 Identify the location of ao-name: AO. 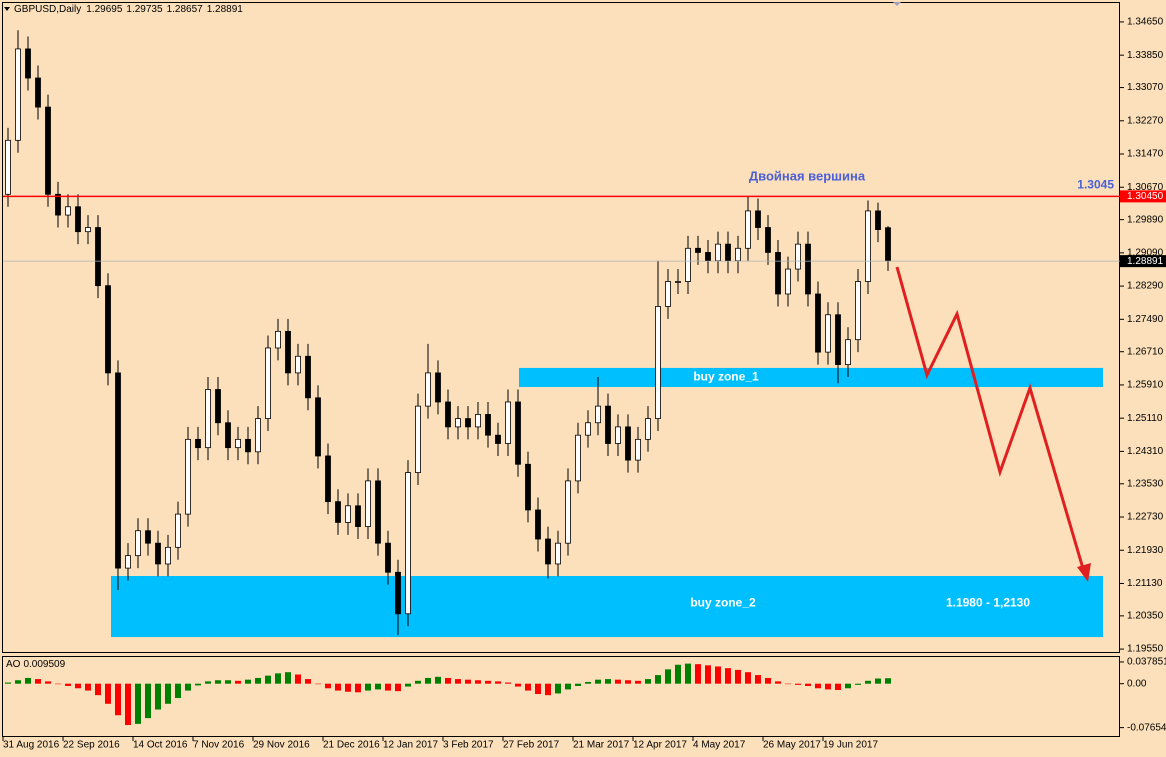
(13, 664).